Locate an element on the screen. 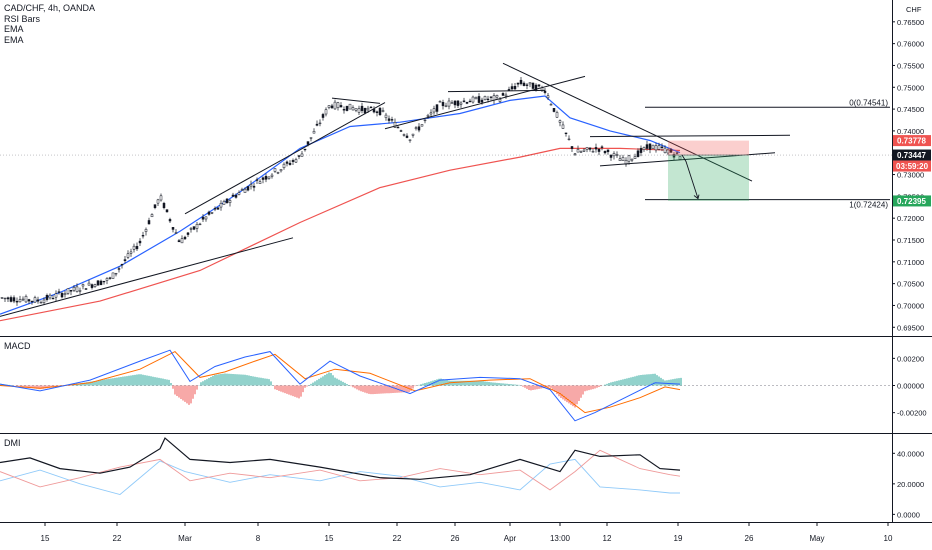 Image resolution: width=932 pixels, height=550 pixels. time-axis-label: 12 is located at coordinates (607, 538).